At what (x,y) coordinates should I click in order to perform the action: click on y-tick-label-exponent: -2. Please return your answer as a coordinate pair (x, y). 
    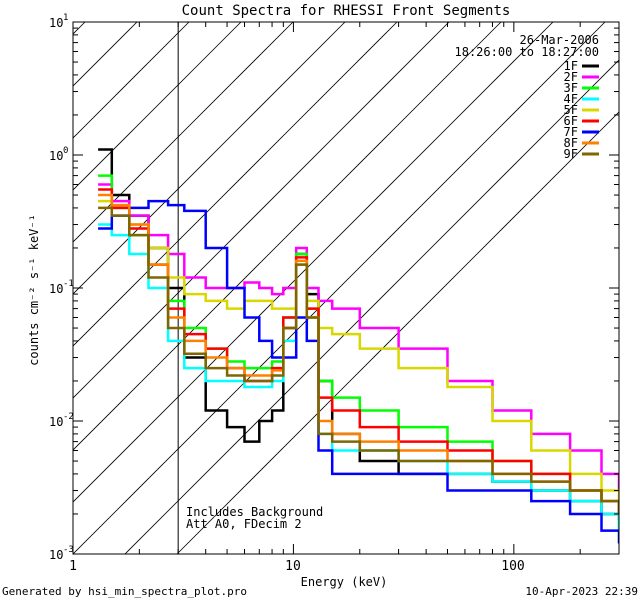
    Looking at the image, I should click on (68, 417).